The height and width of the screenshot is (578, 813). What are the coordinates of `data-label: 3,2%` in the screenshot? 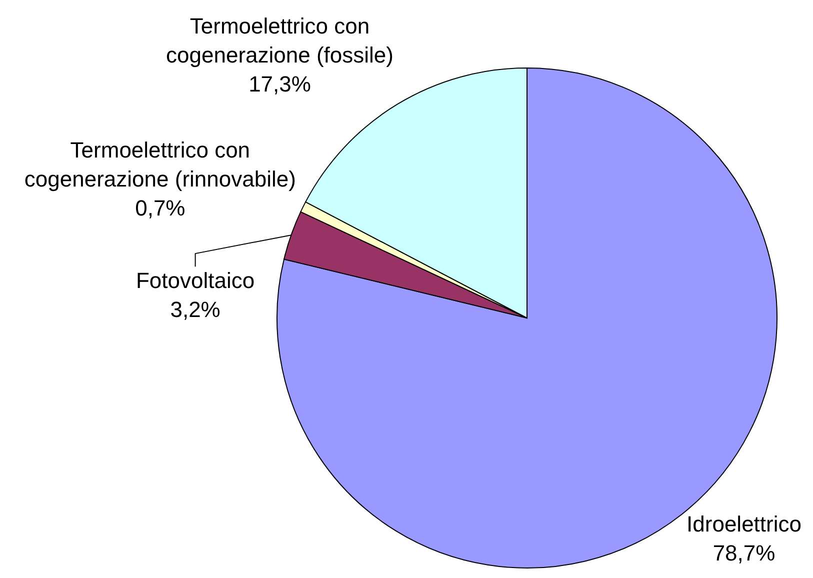 It's located at (195, 309).